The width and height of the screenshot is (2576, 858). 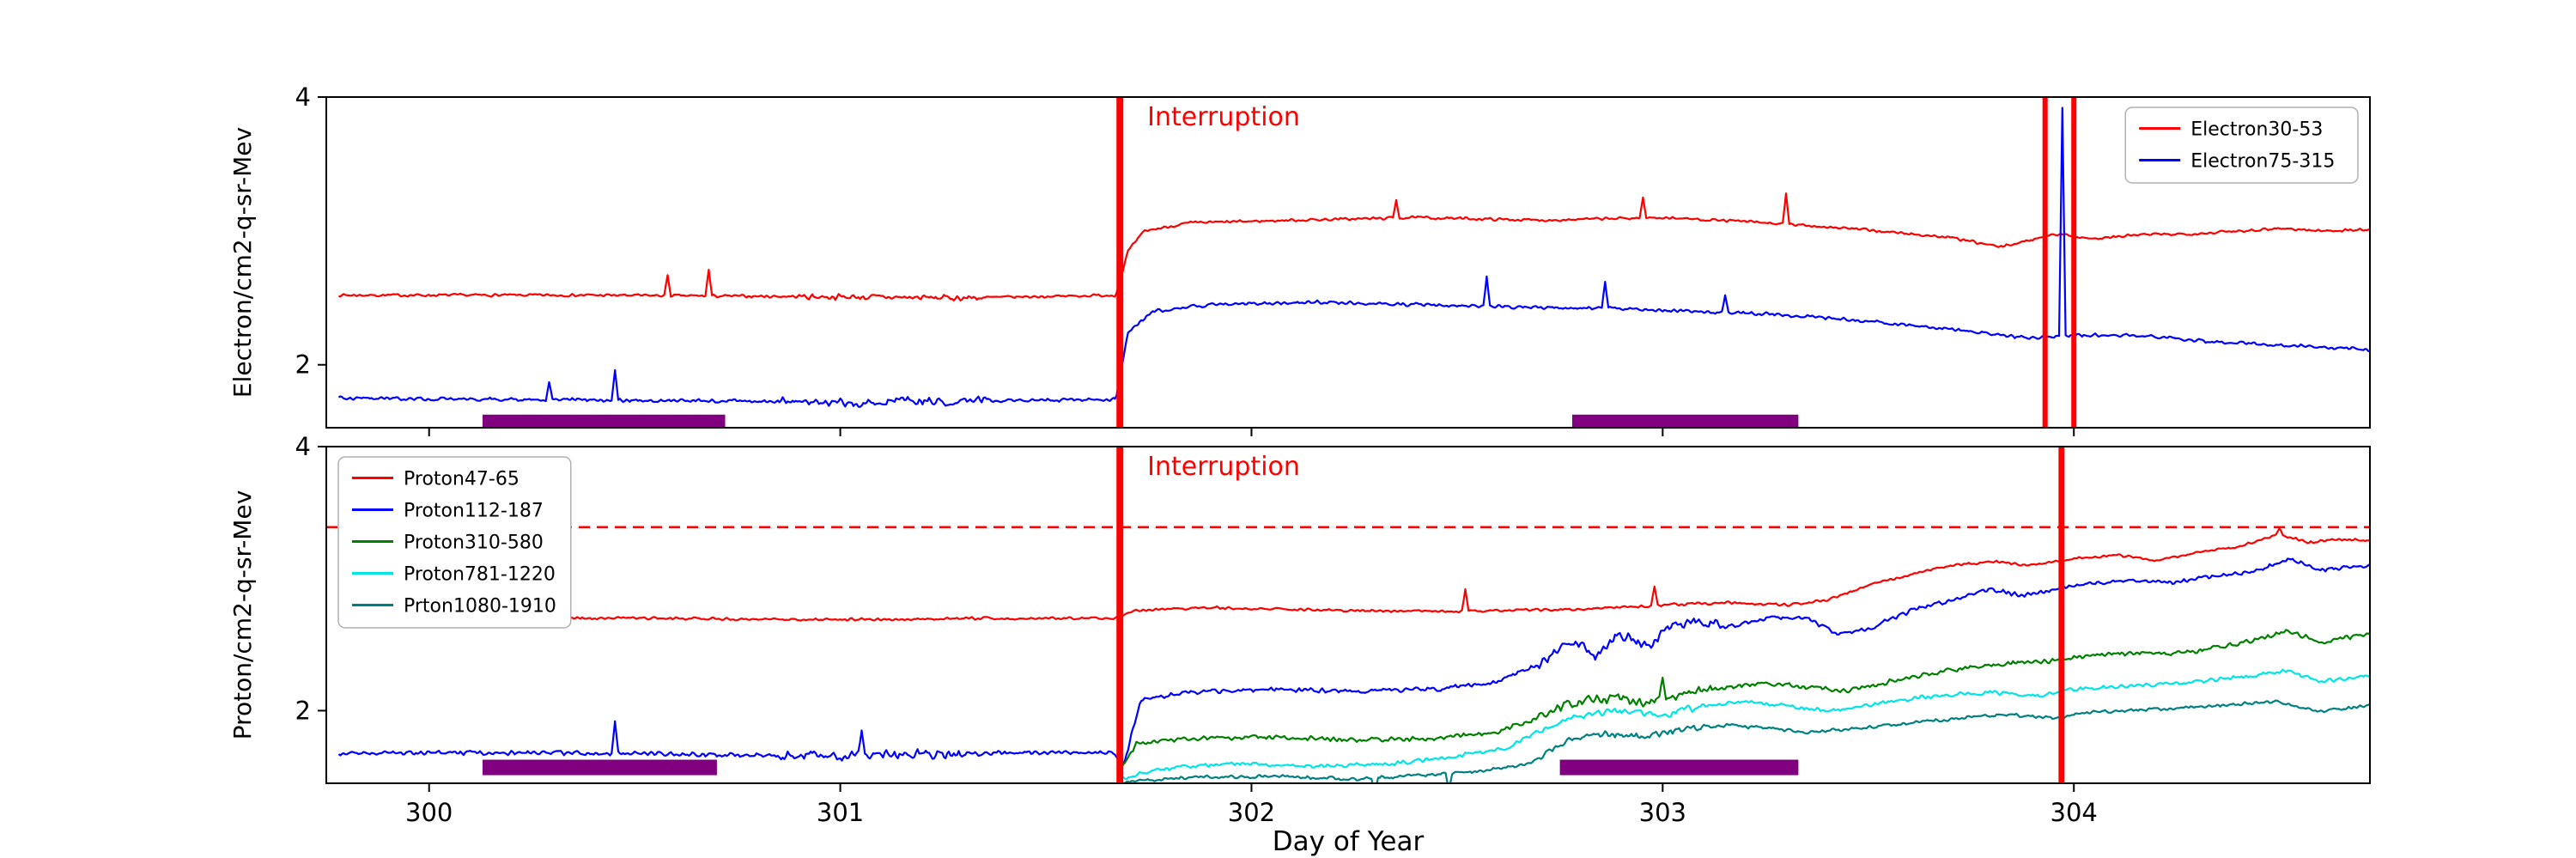 I want to click on legend-entry-label: Prton1080-1910, so click(x=480, y=607).